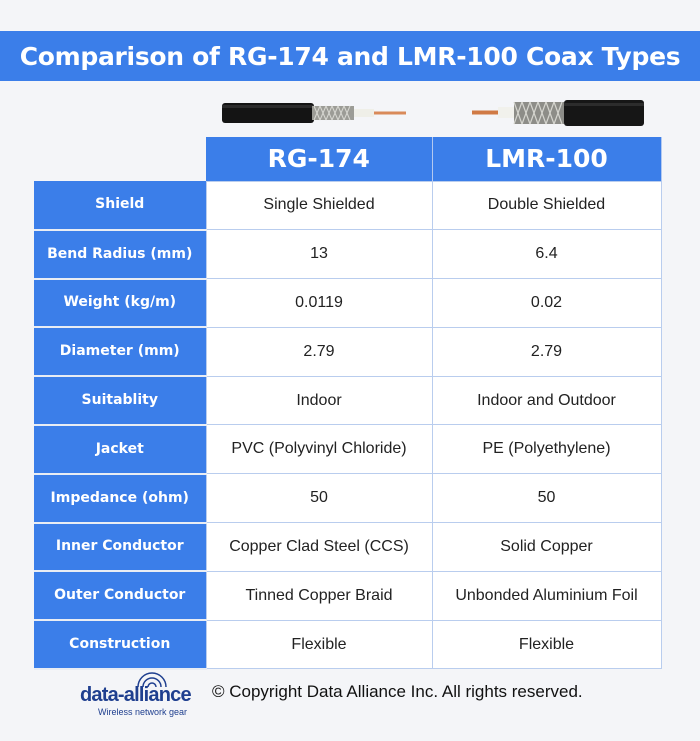 The image size is (700, 741). Describe the element at coordinates (314, 113) in the screenshot. I see `rg174-cable-image` at that location.